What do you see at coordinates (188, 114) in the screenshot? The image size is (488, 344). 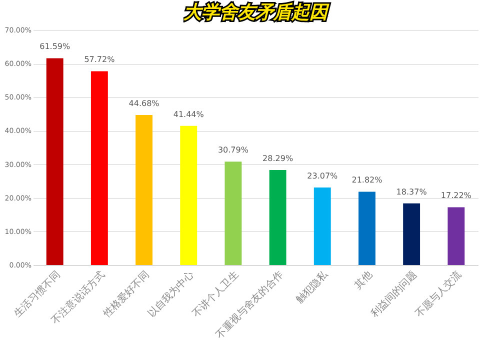 I see `data-label: 41.44%` at bounding box center [188, 114].